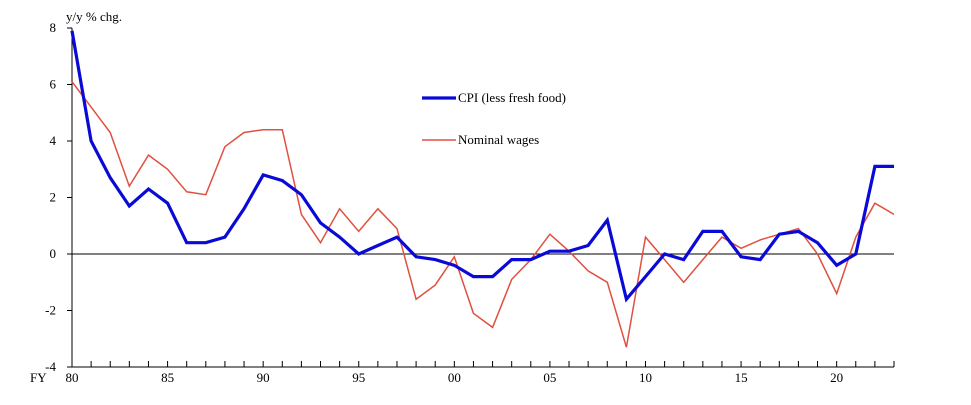 The image size is (971, 405). I want to click on y-tick-label: 0, so click(53, 253).